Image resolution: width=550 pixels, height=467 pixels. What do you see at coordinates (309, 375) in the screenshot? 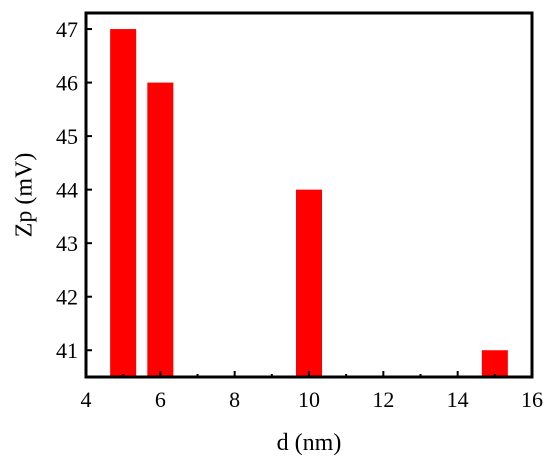
I see `x-minor-ticks` at bounding box center [309, 375].